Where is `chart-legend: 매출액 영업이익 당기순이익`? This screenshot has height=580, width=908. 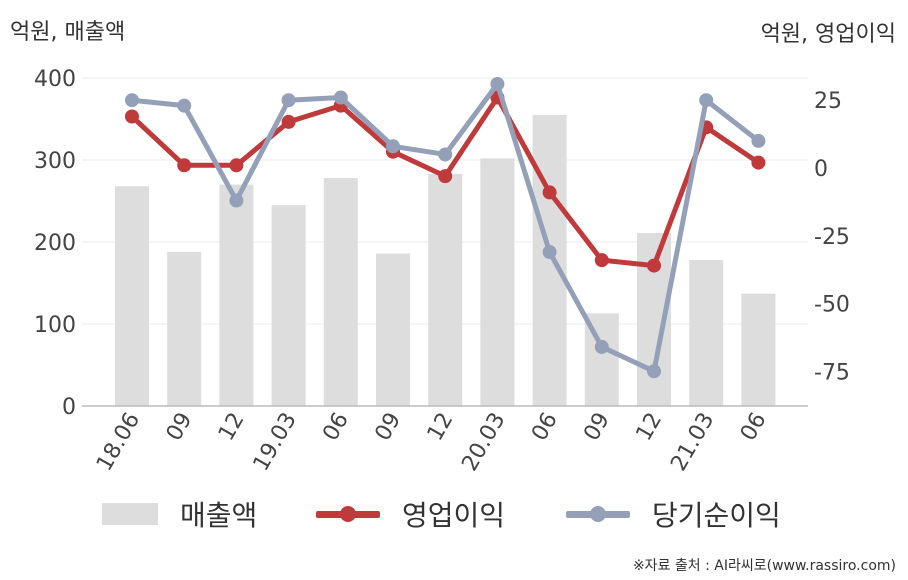 chart-legend: 매출액 영업이익 당기순이익 is located at coordinates (454, 514).